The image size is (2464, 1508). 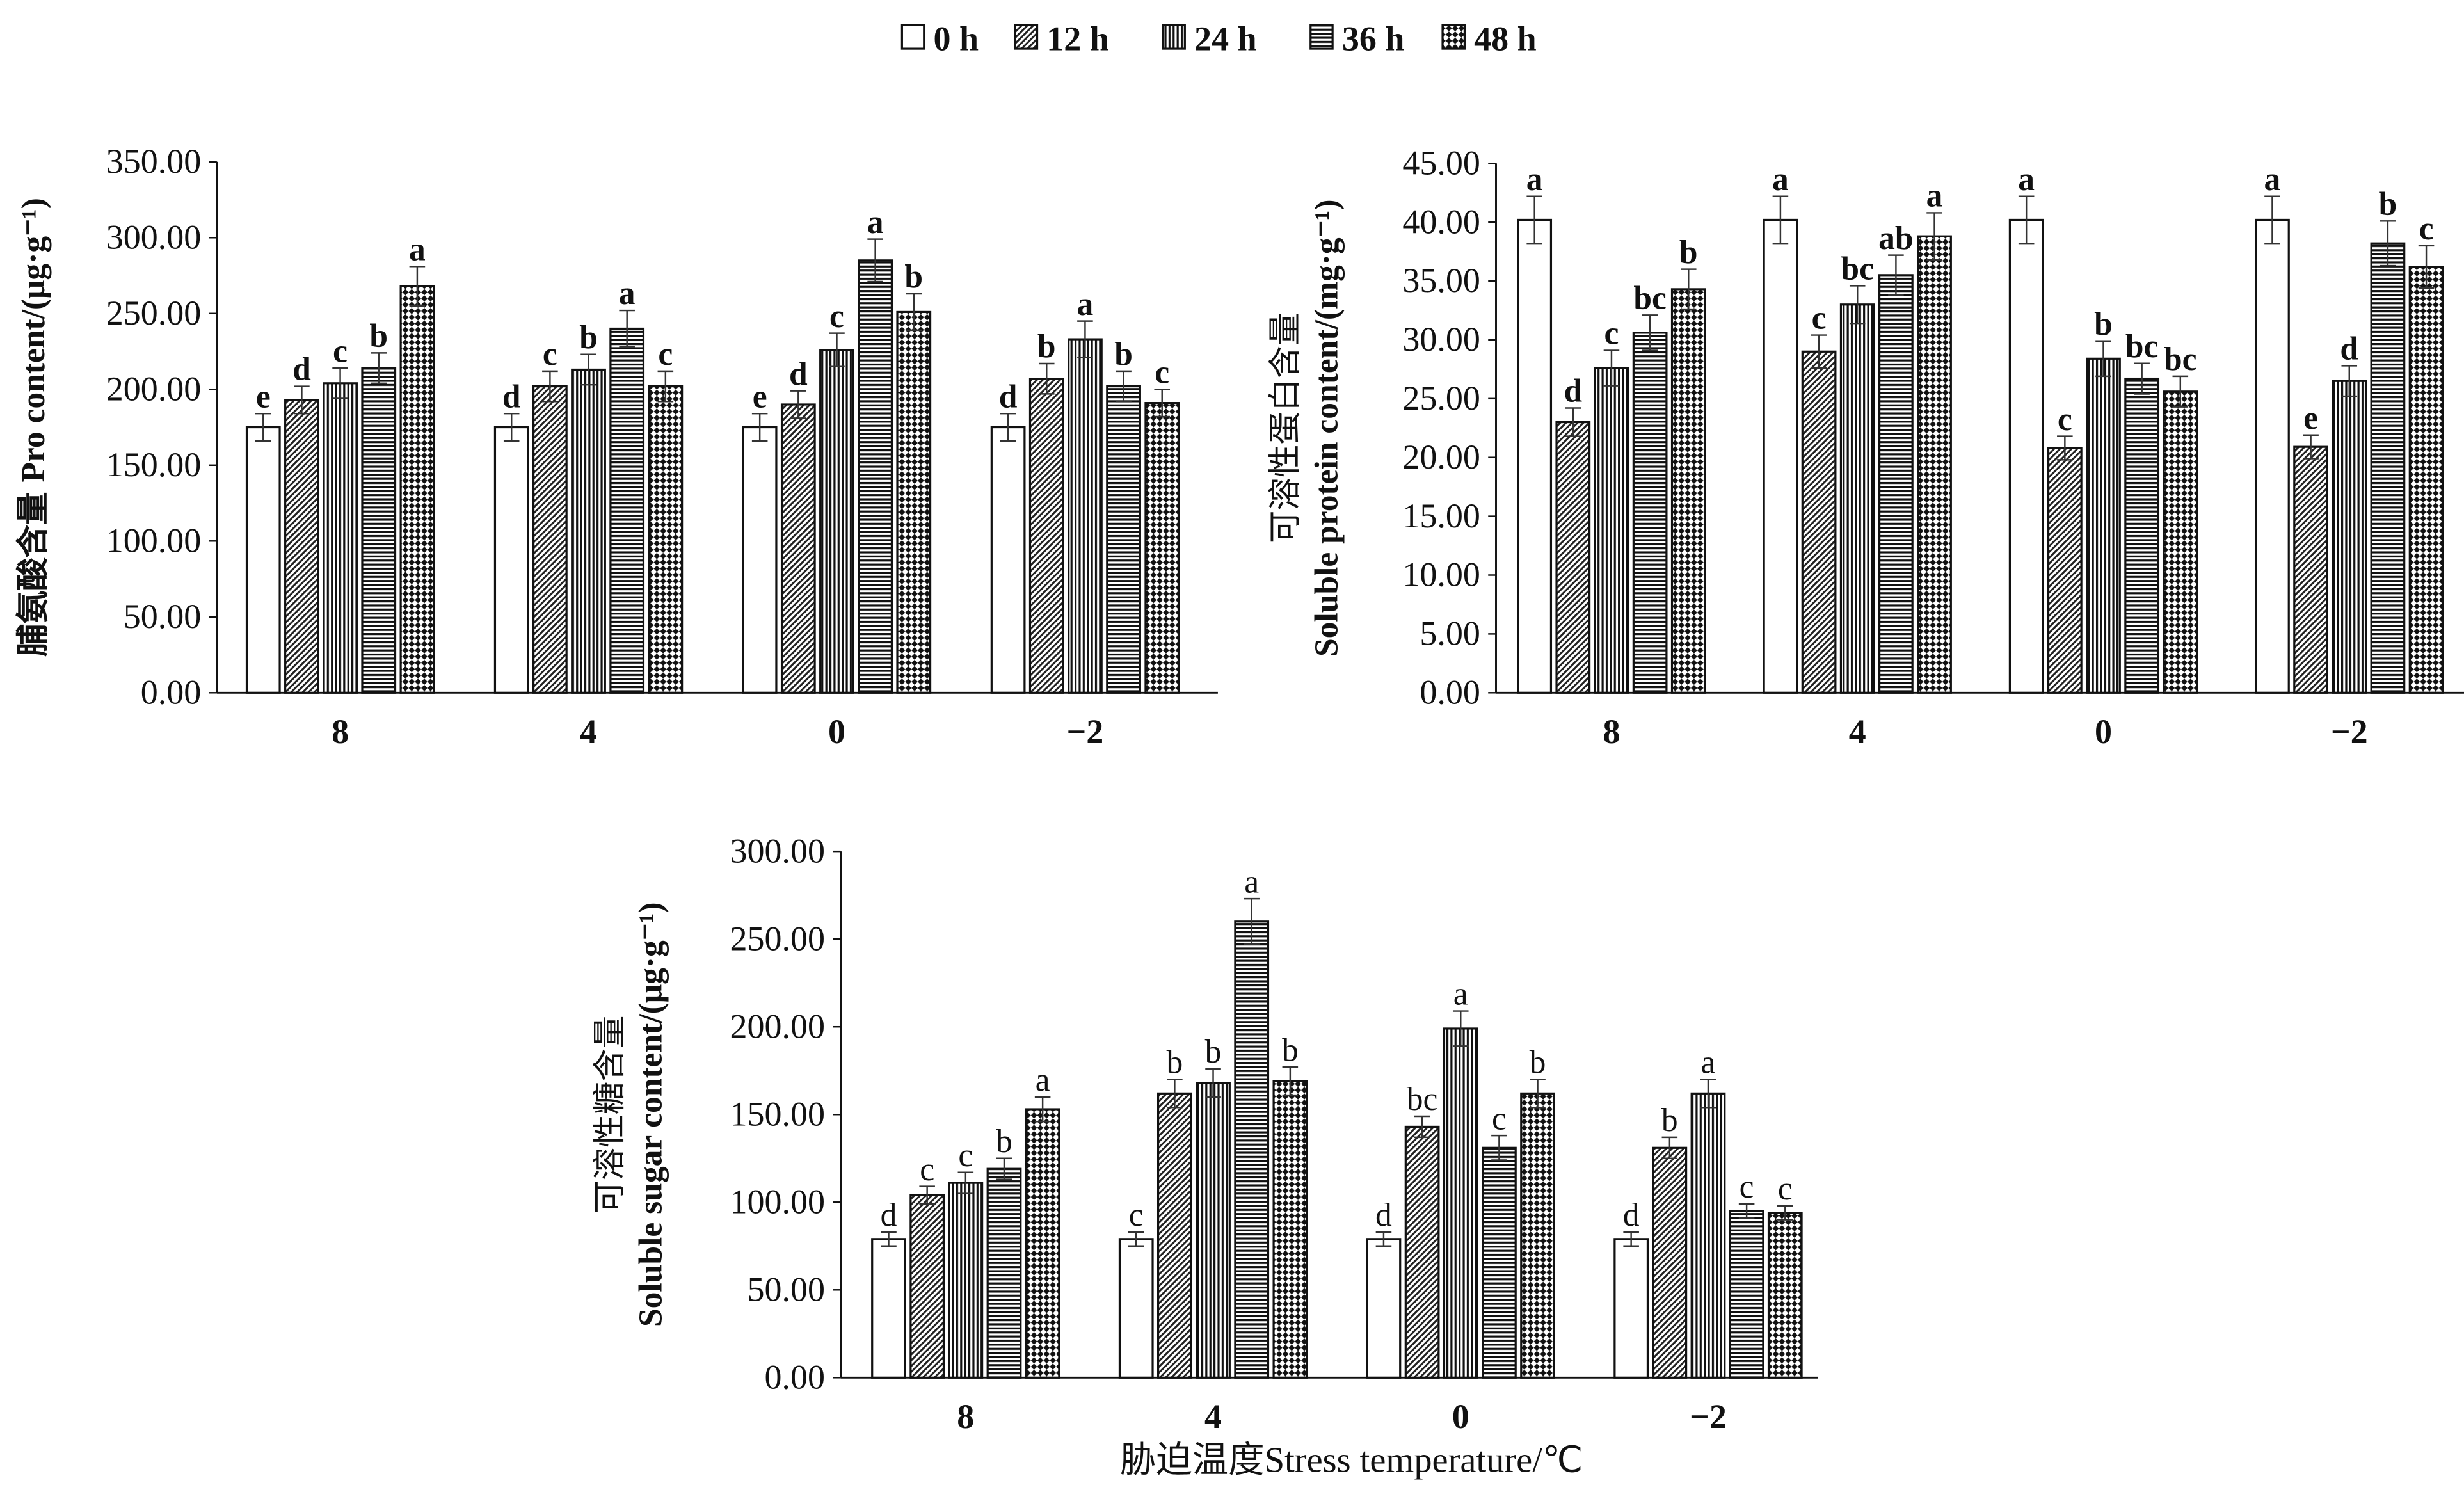 I want to click on x-tick-label: 0, so click(x=1460, y=1417).